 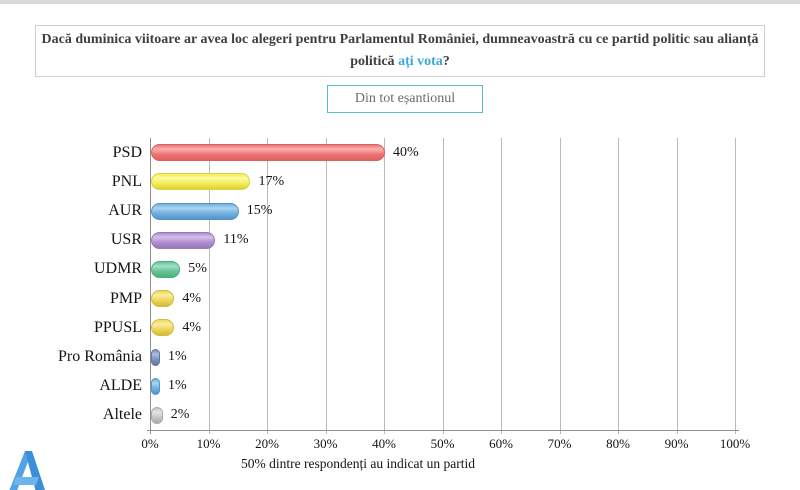 What do you see at coordinates (180, 415) in the screenshot?
I see `value-label: 2%` at bounding box center [180, 415].